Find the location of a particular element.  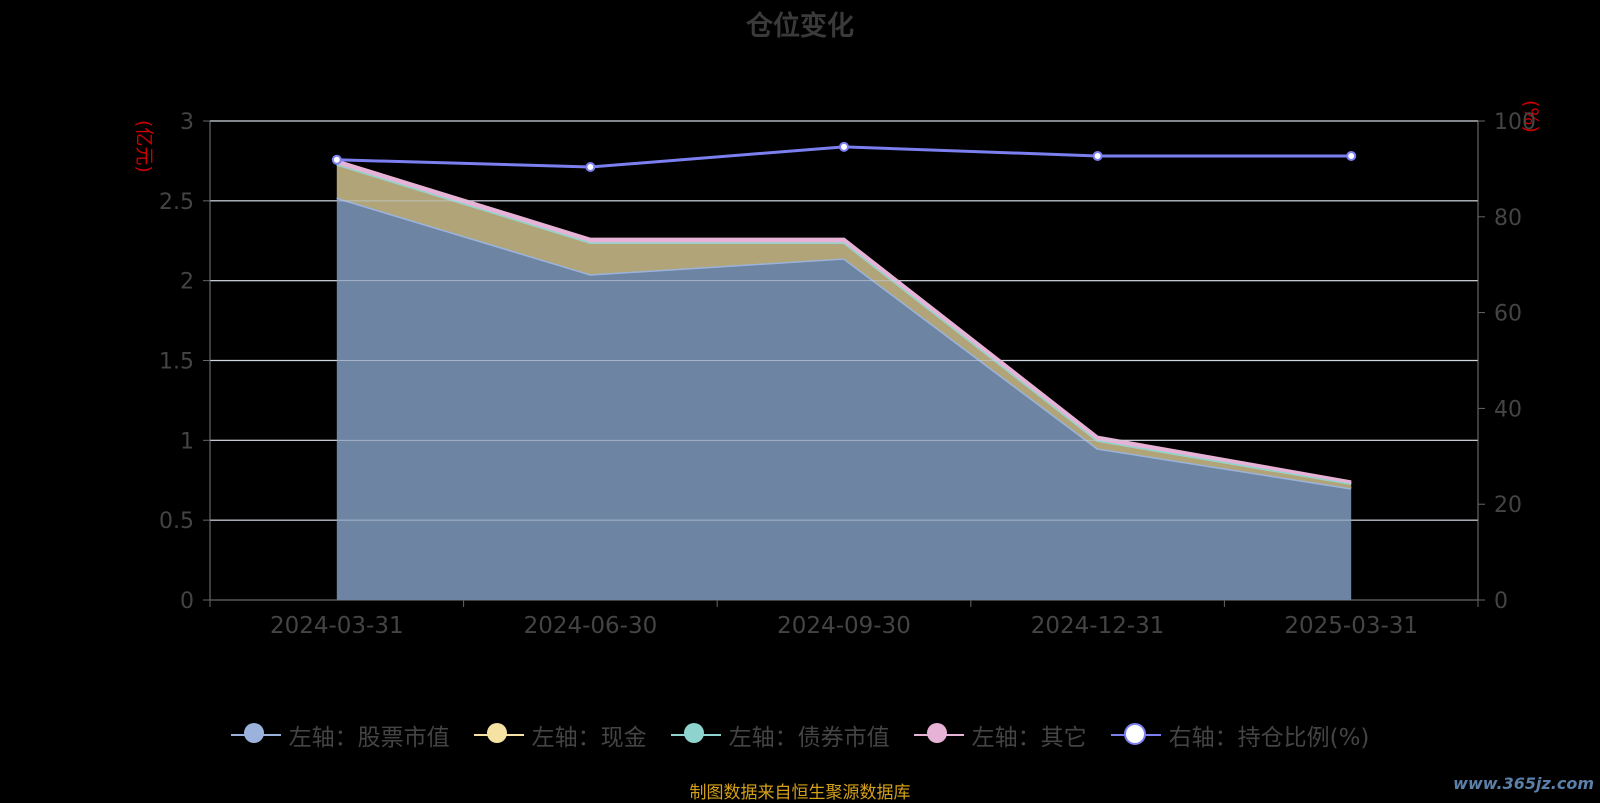

x-tick-label: 2024-09-30 is located at coordinates (844, 626).